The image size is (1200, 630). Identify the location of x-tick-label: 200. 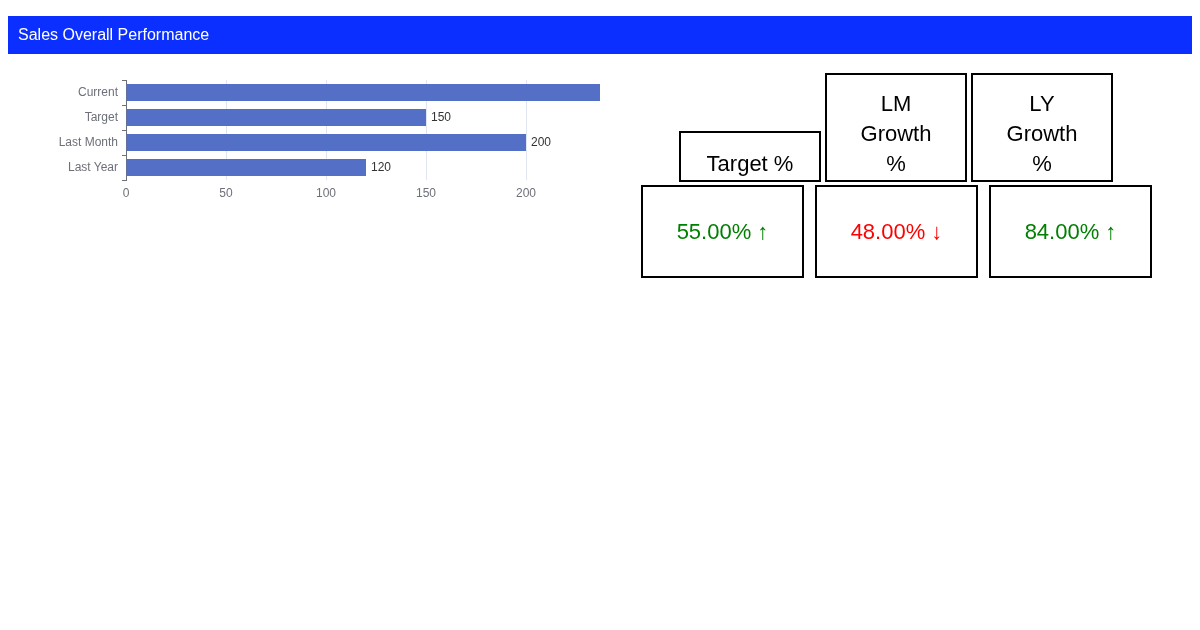
(526, 192).